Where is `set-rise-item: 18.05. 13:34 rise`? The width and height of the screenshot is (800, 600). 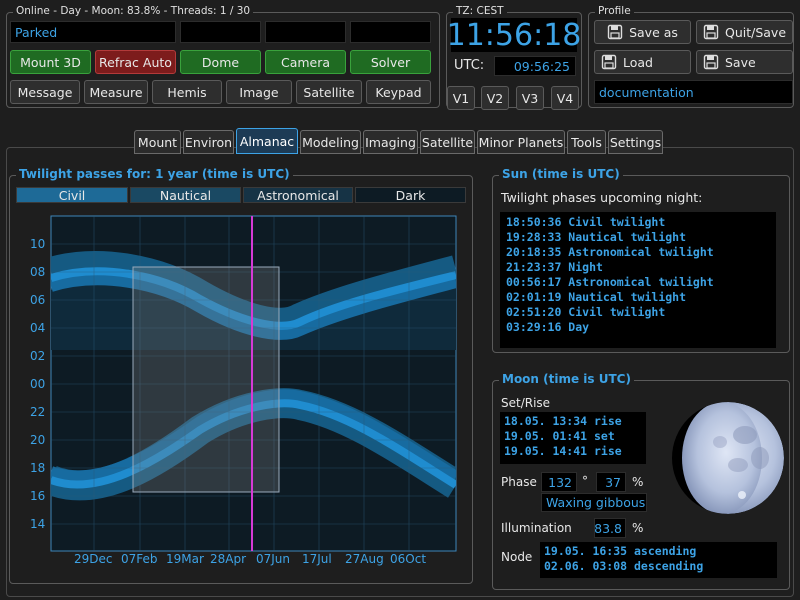
set-rise-item: 18.05. 13:34 rise is located at coordinates (563, 421).